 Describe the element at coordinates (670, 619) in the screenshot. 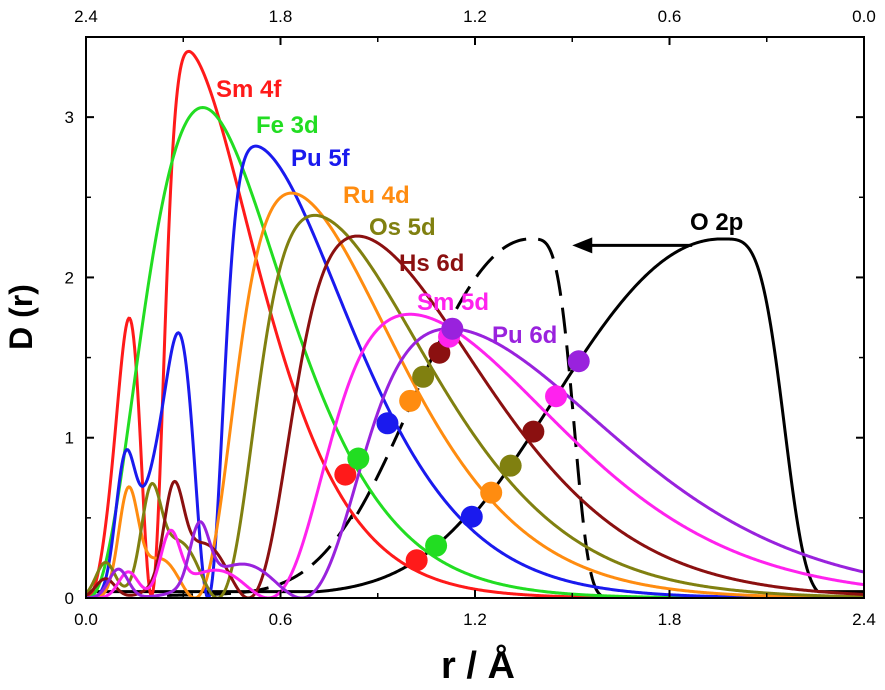

I see `x-tick-label: 1.8` at that location.